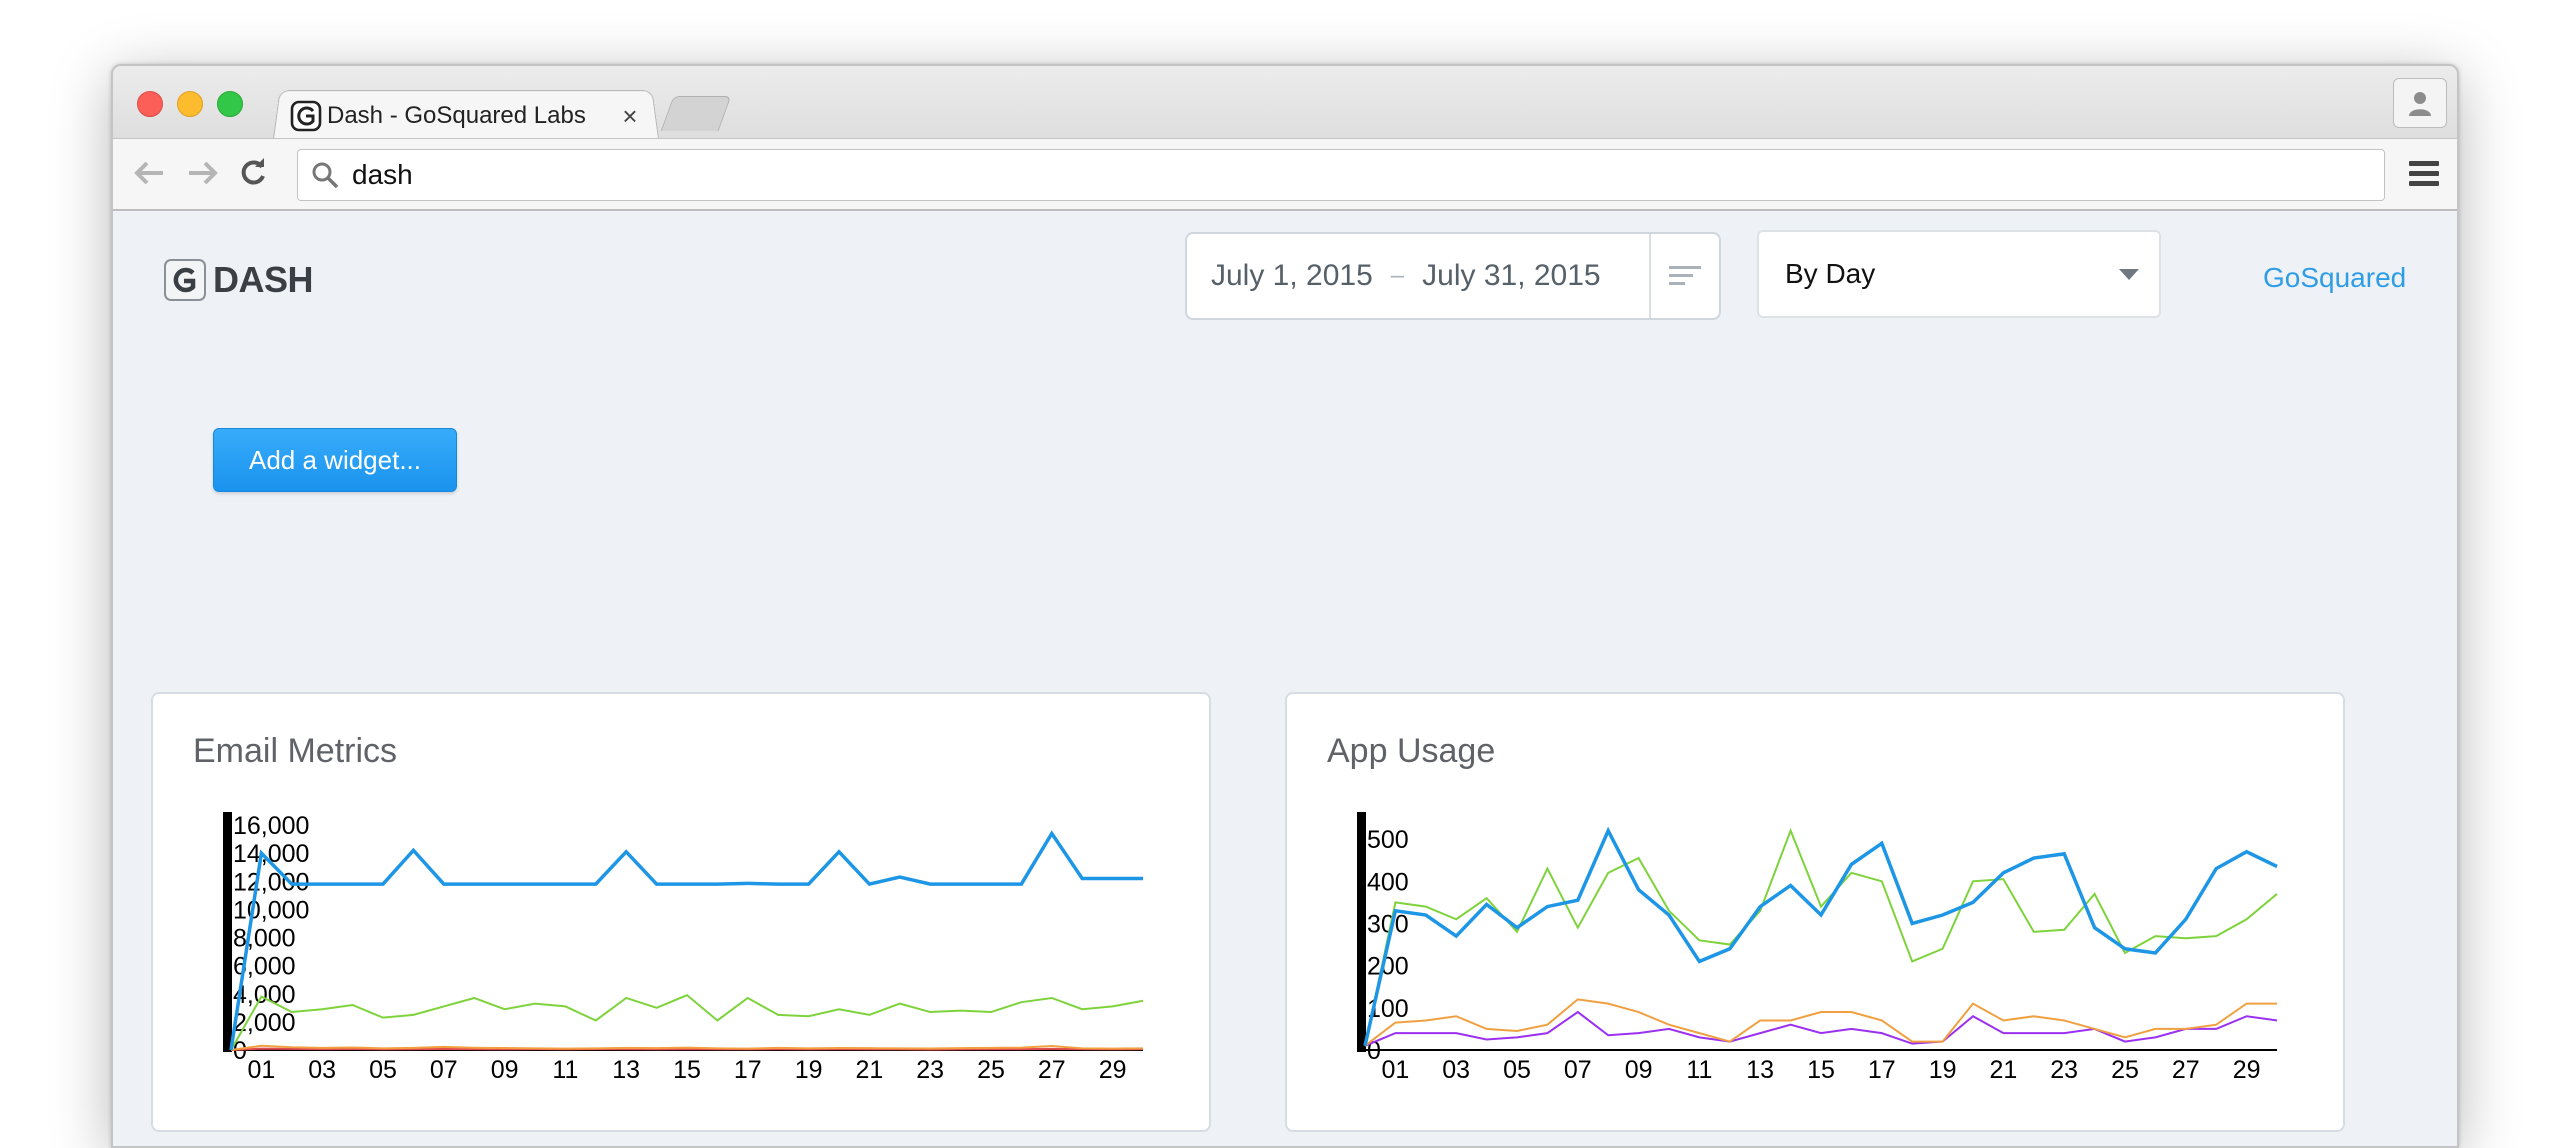 The width and height of the screenshot is (2568, 1148). What do you see at coordinates (295, 751) in the screenshot?
I see `card-title: Email Metrics` at bounding box center [295, 751].